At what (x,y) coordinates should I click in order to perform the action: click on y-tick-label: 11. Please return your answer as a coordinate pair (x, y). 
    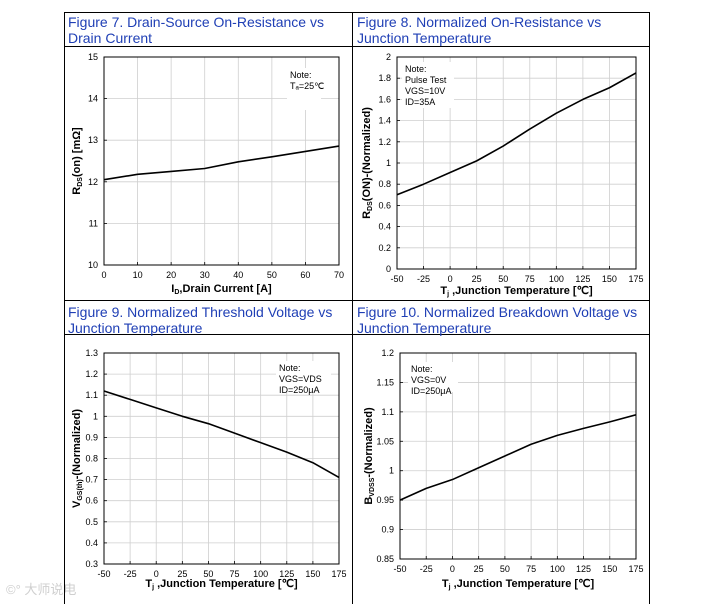
    Looking at the image, I should click on (93, 223).